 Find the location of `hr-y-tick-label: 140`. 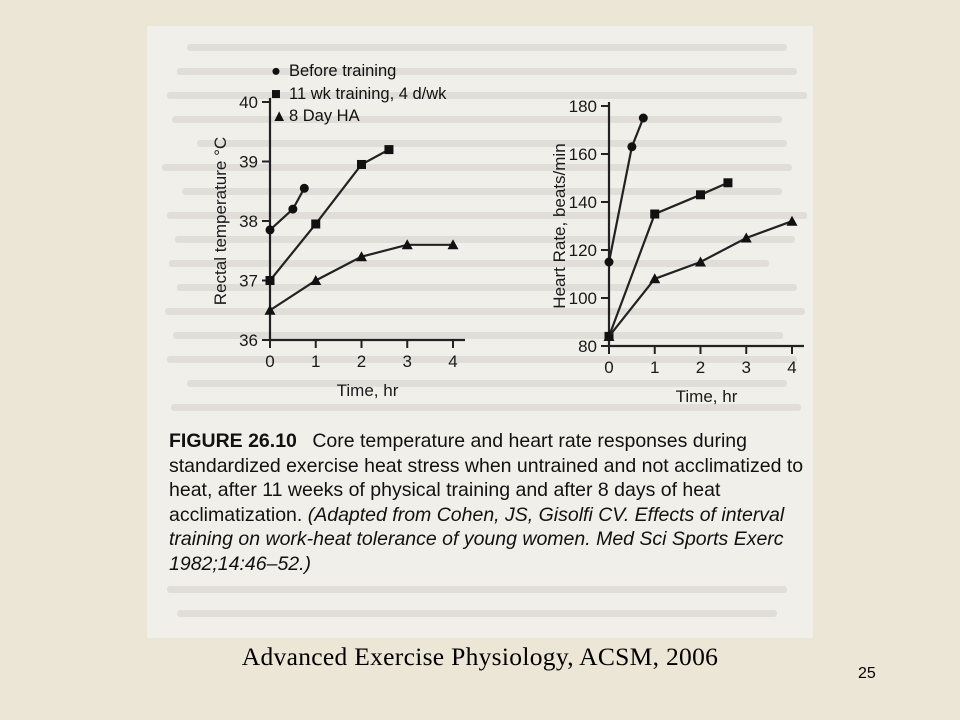

hr-y-tick-label: 140 is located at coordinates (583, 202).